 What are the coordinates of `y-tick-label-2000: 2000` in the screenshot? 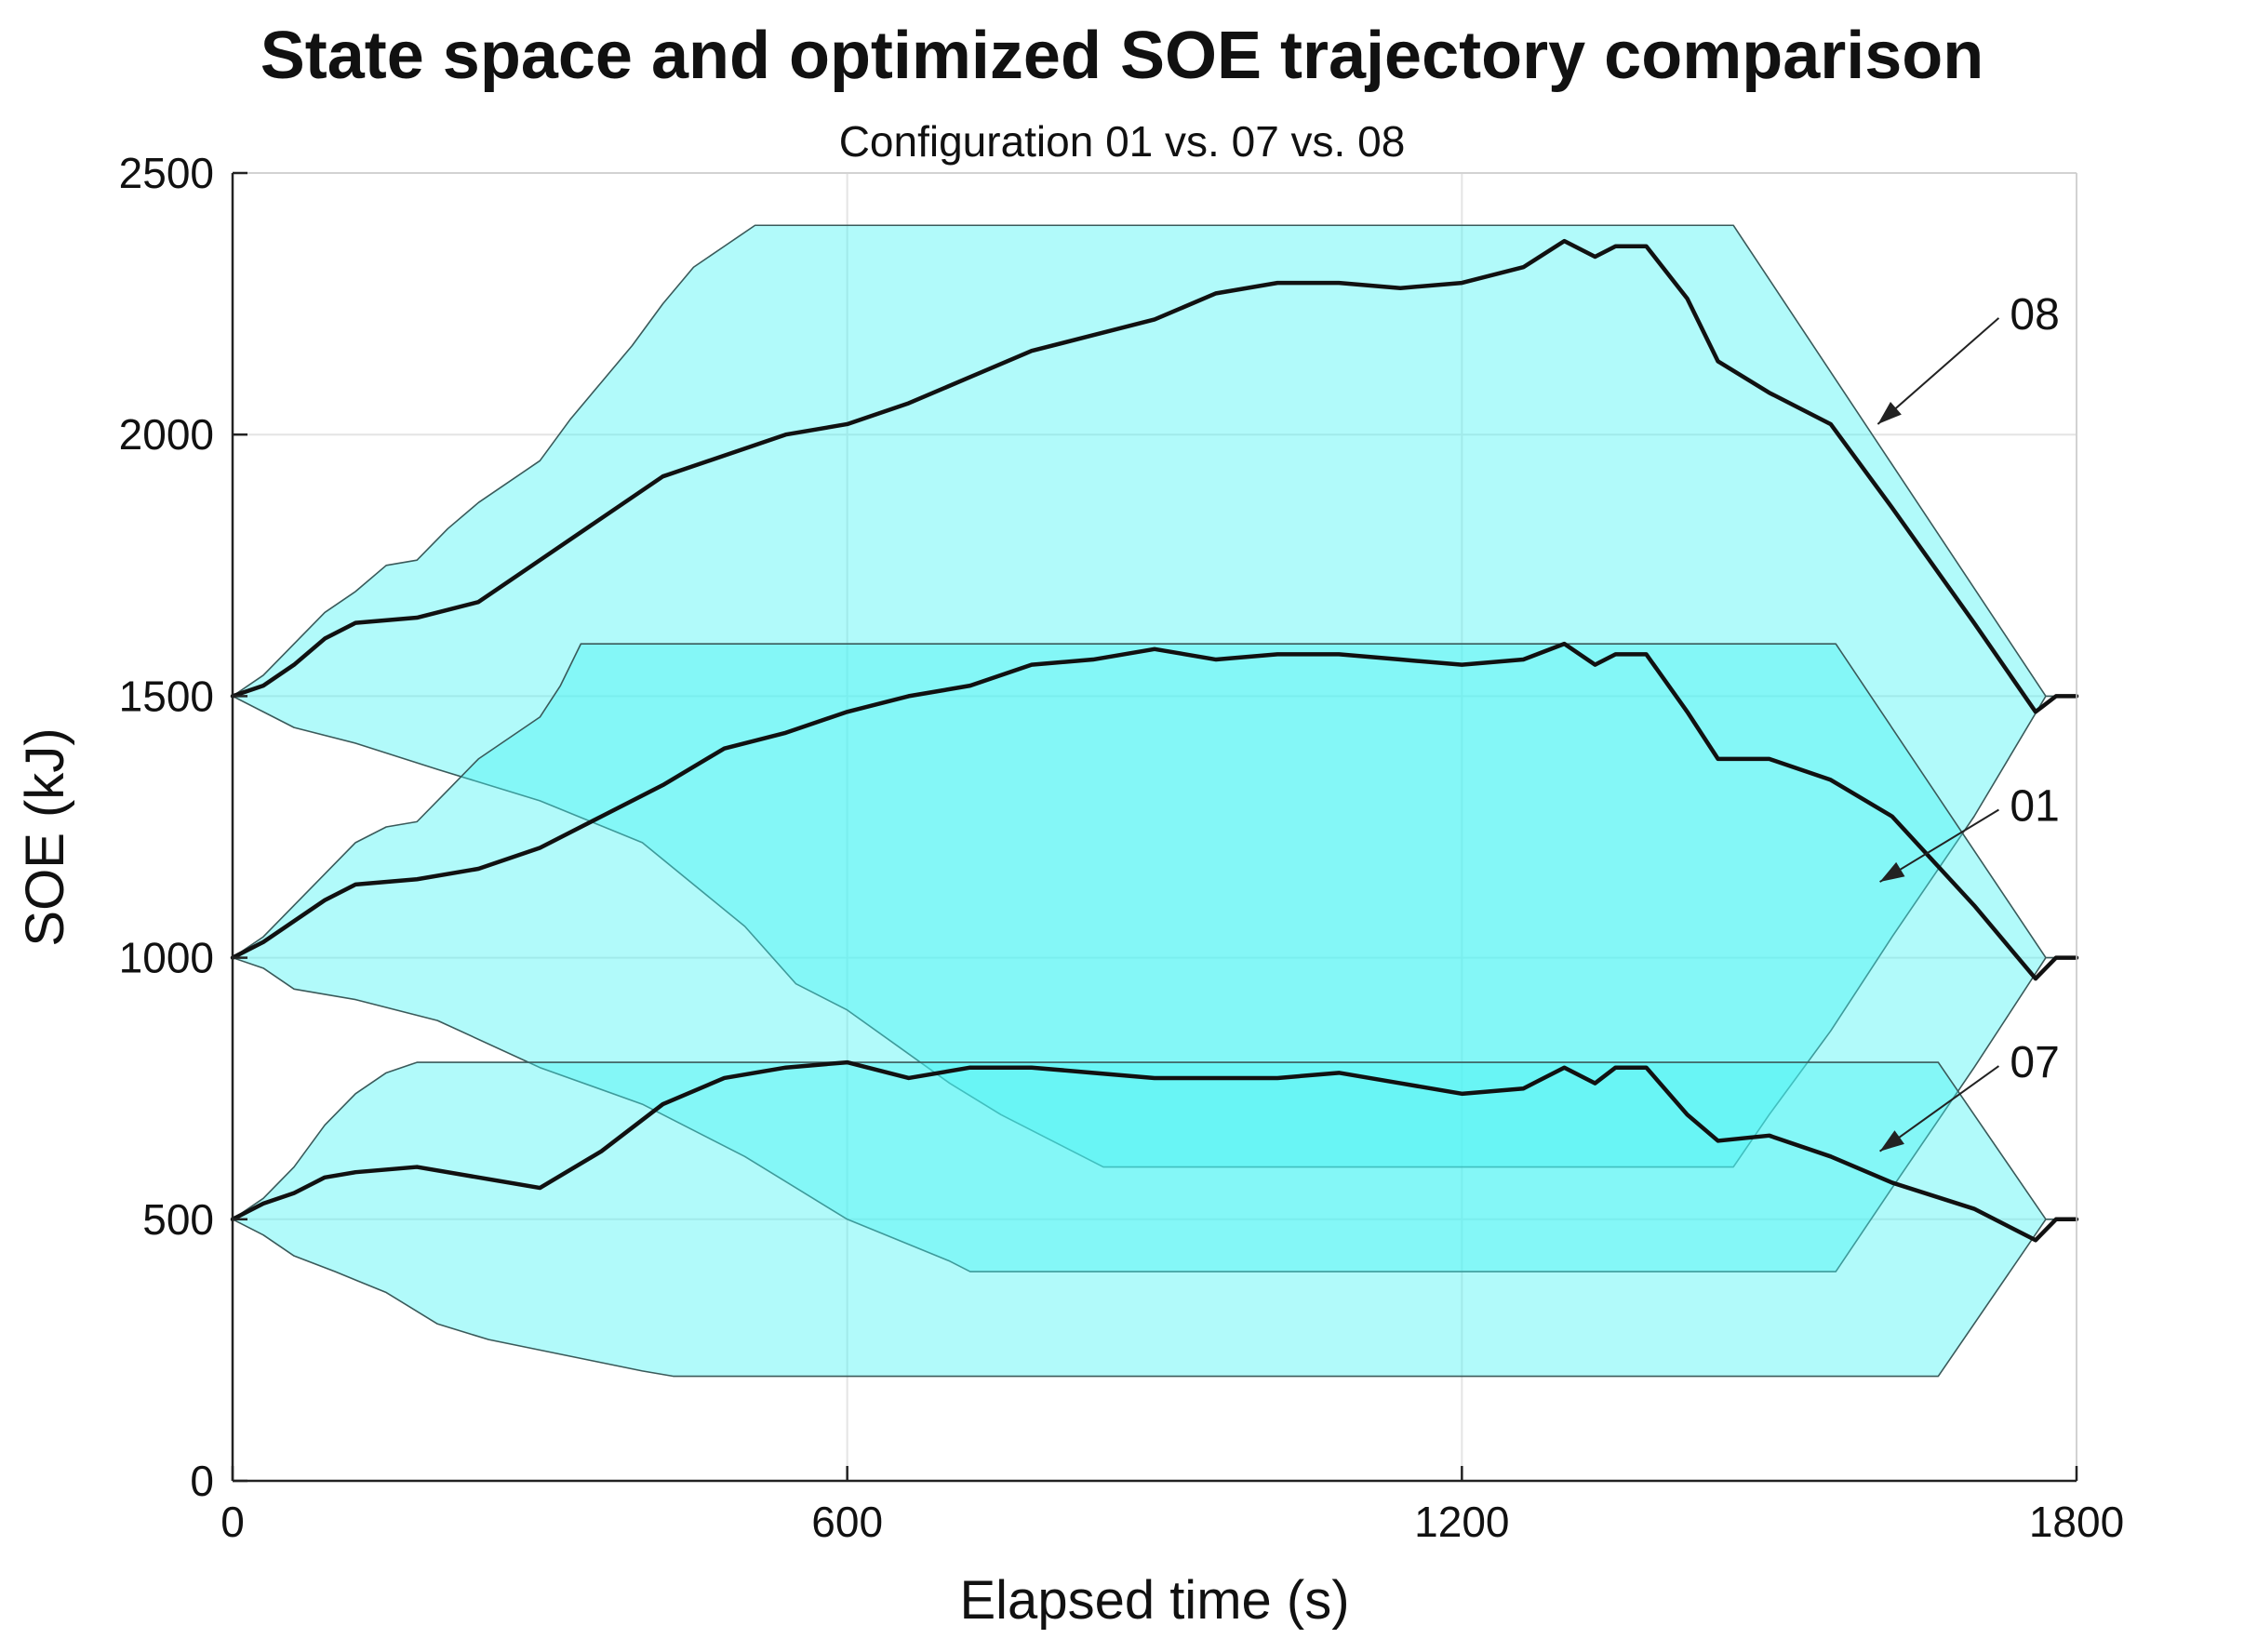 It's located at (166, 434).